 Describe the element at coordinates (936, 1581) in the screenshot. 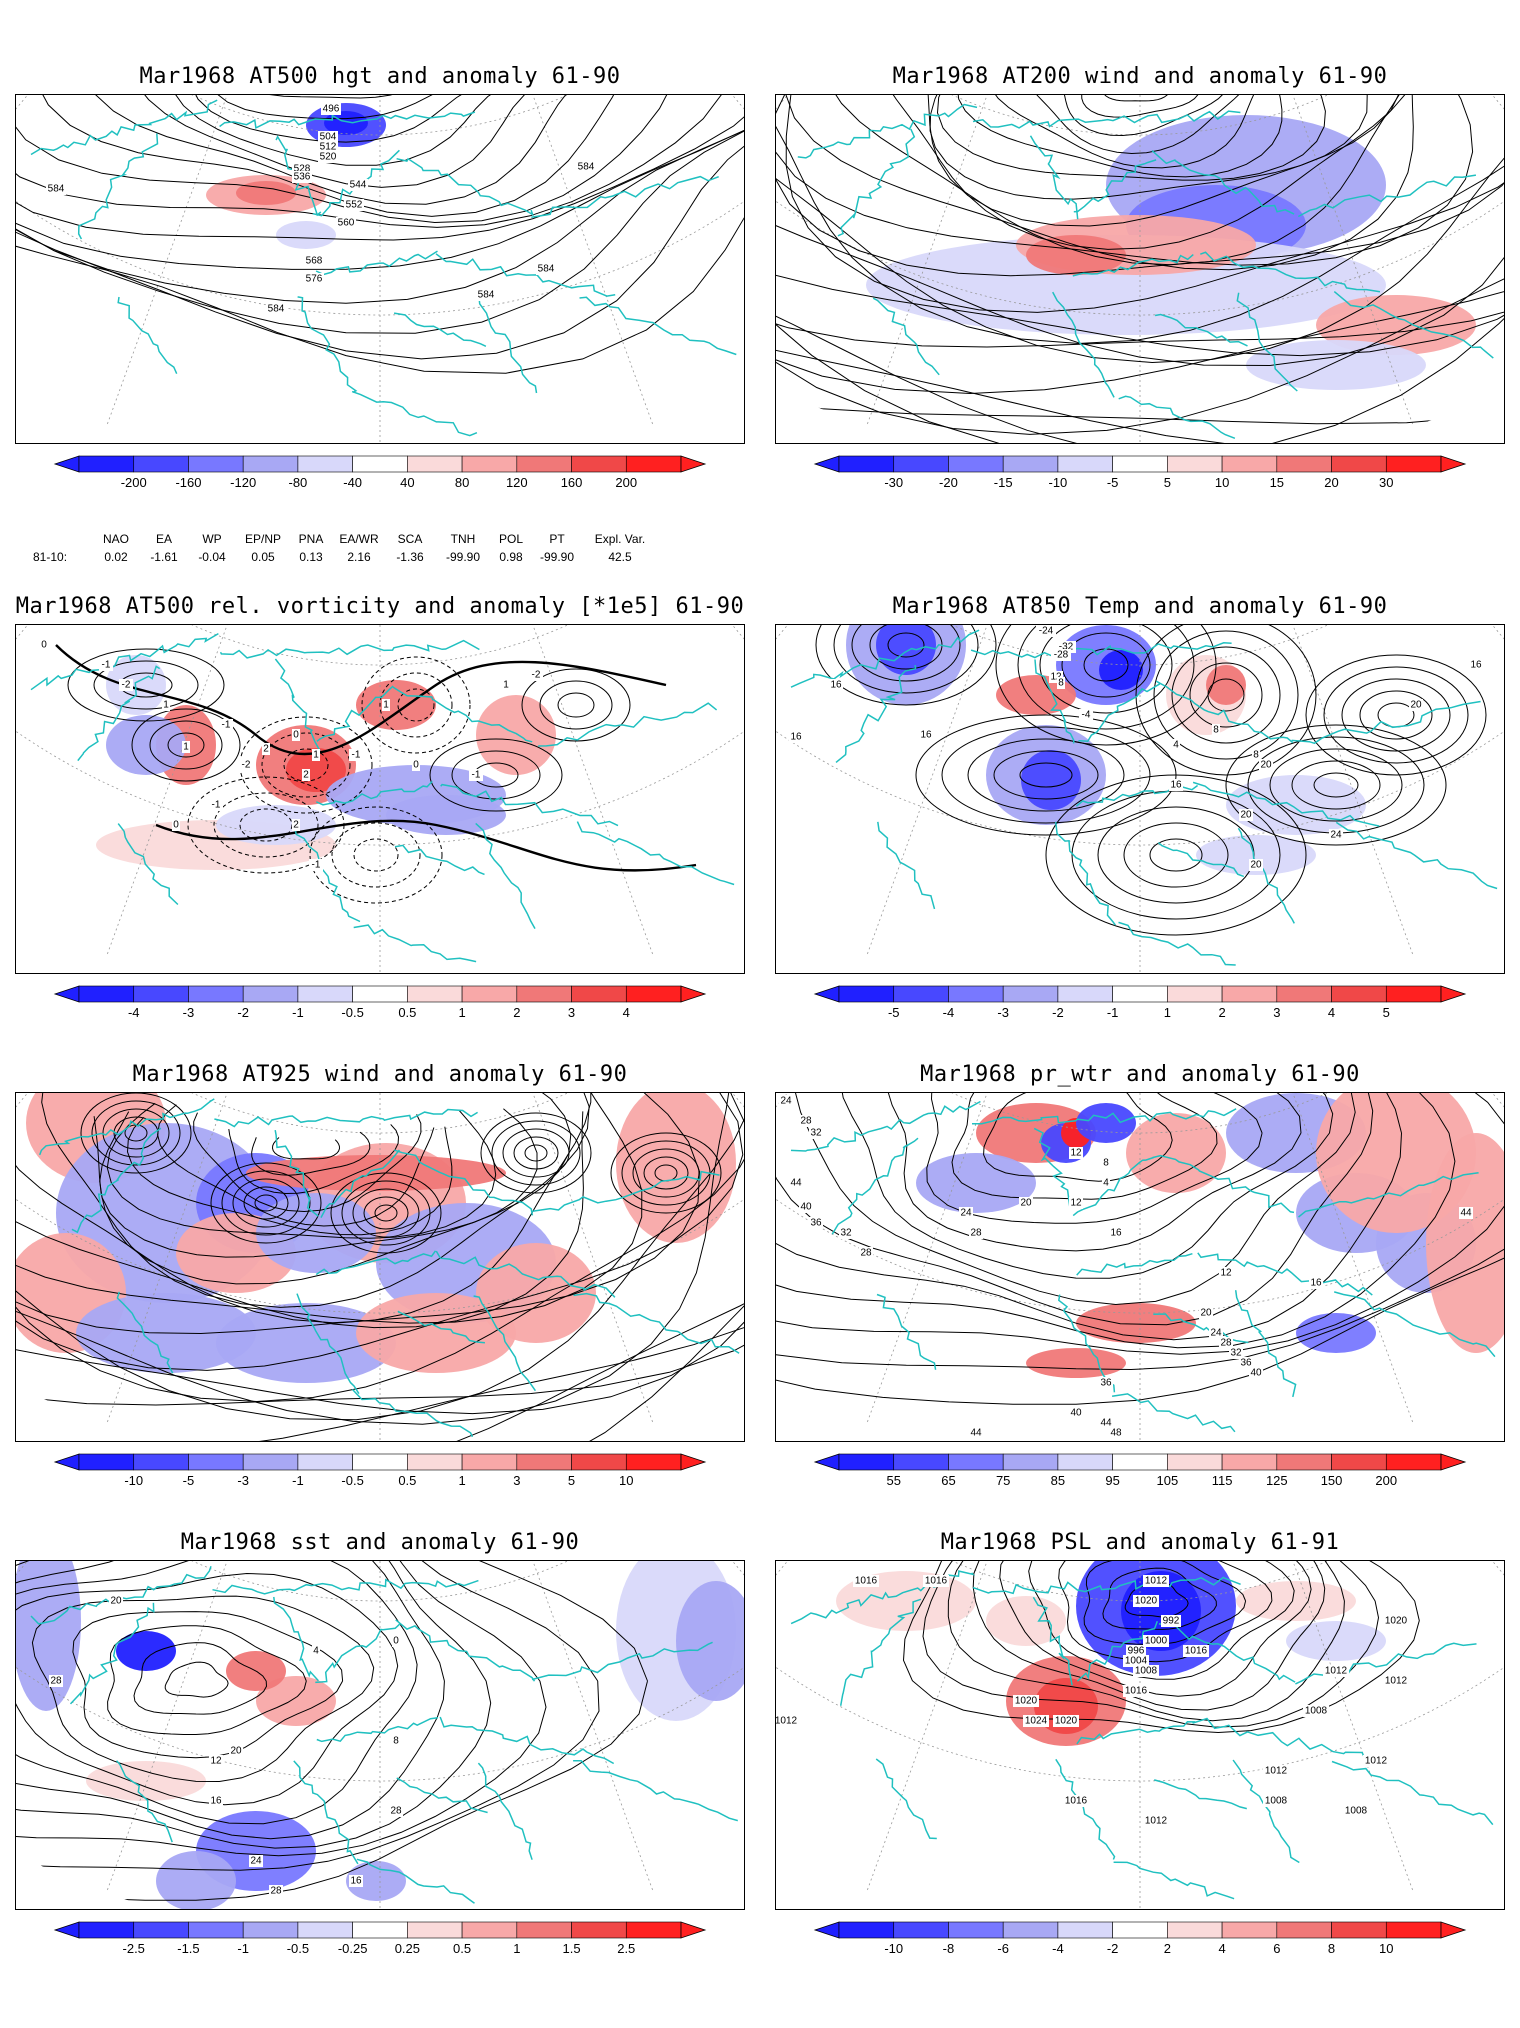

I see `contour-label-text: 1016` at that location.